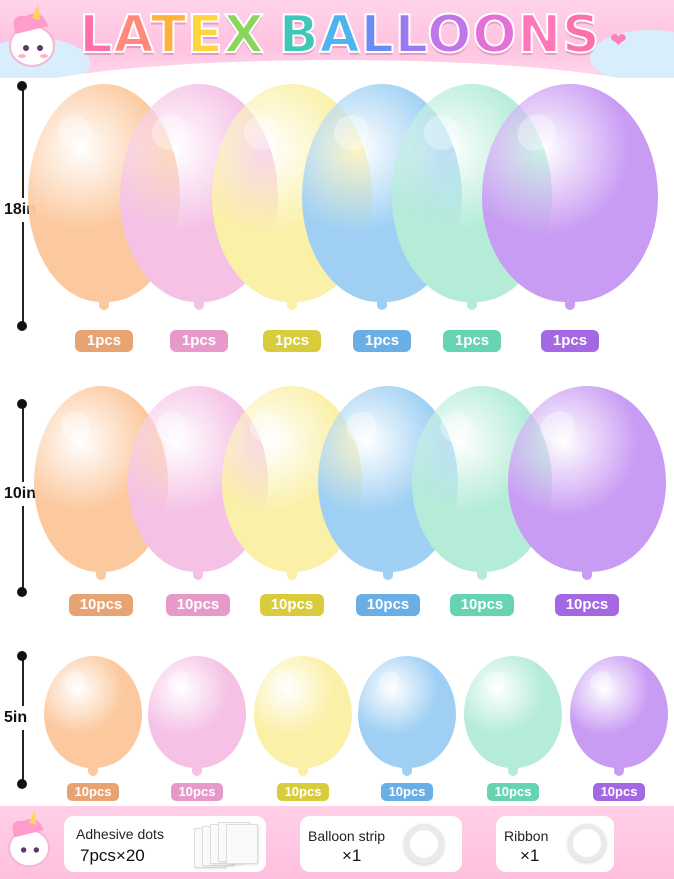 This screenshot has height=879, width=674. What do you see at coordinates (169, 35) in the screenshot?
I see `title-letter: T` at bounding box center [169, 35].